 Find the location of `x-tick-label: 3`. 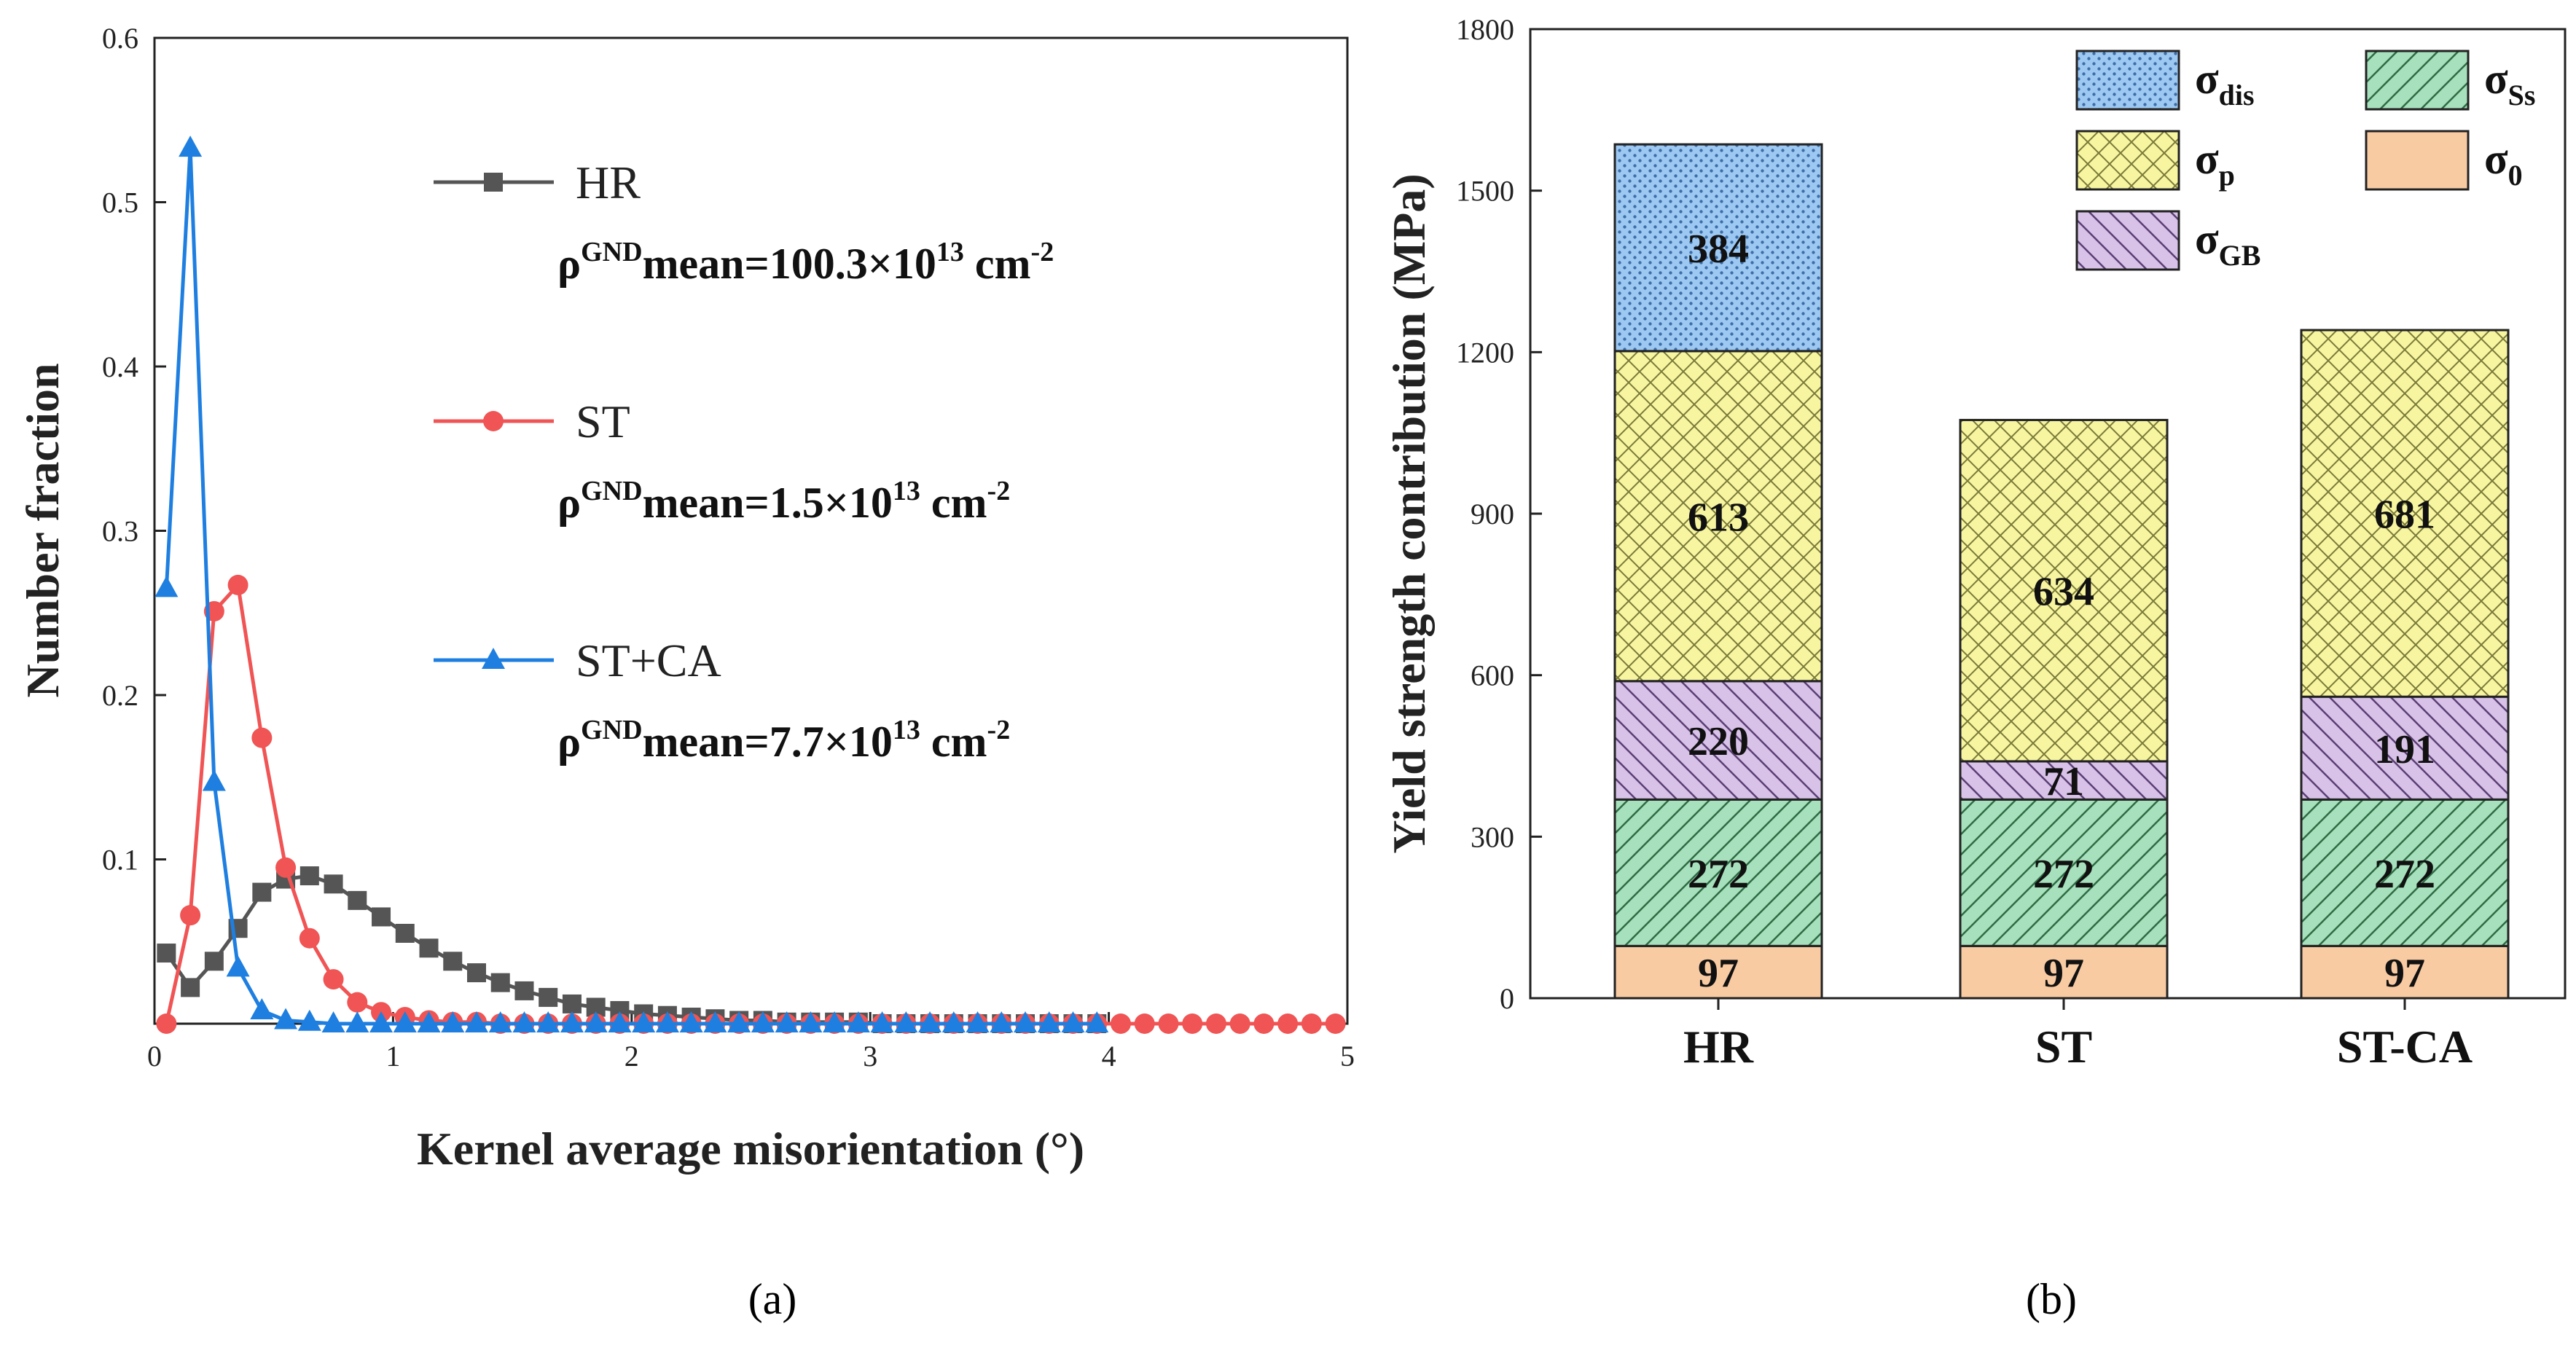

x-tick-label: 3 is located at coordinates (870, 1056).